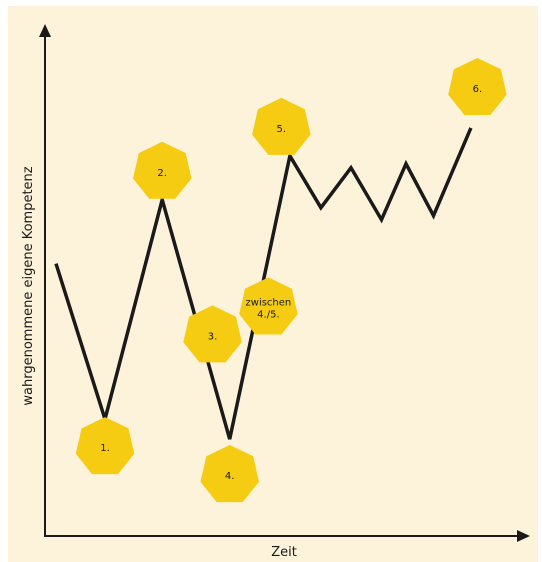 This screenshot has height=562, width=542. I want to click on phase-marker: 6., so click(477, 86).